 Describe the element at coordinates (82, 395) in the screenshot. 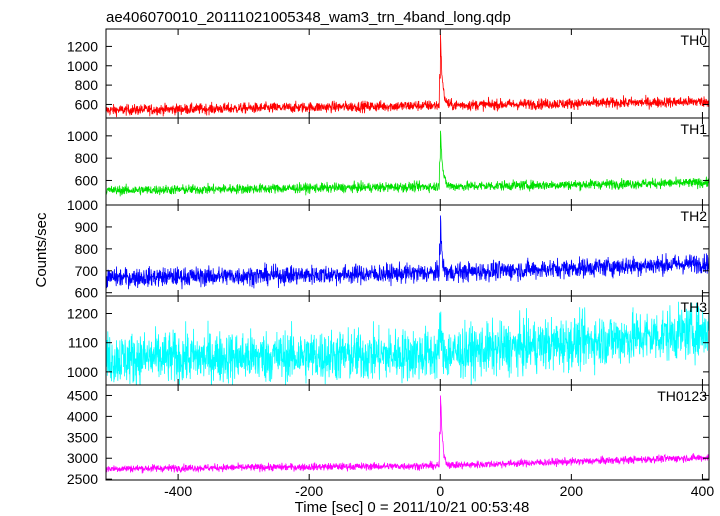

I see `y-tick-label: 4500` at that location.